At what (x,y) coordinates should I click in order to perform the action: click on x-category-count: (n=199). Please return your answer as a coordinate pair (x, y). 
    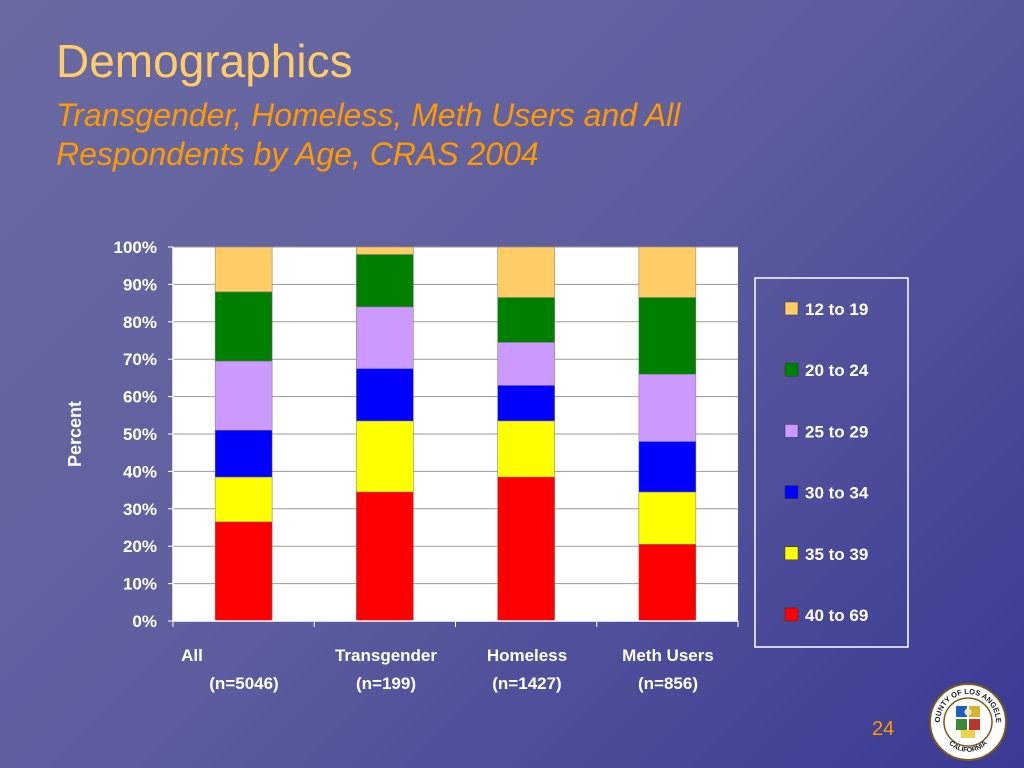
    Looking at the image, I should click on (386, 683).